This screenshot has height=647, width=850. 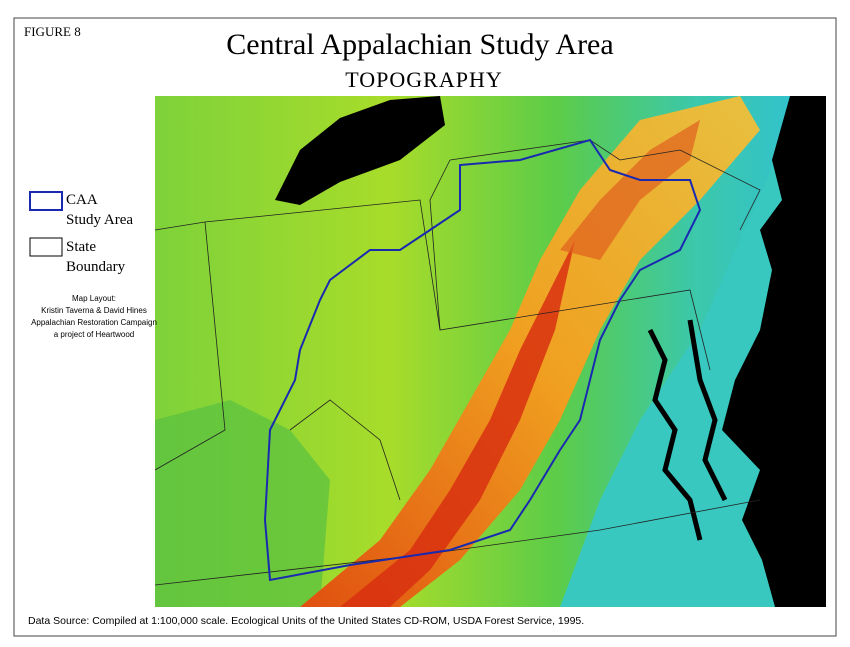 I want to click on credit: a project of Heartwood, so click(x=94, y=334).